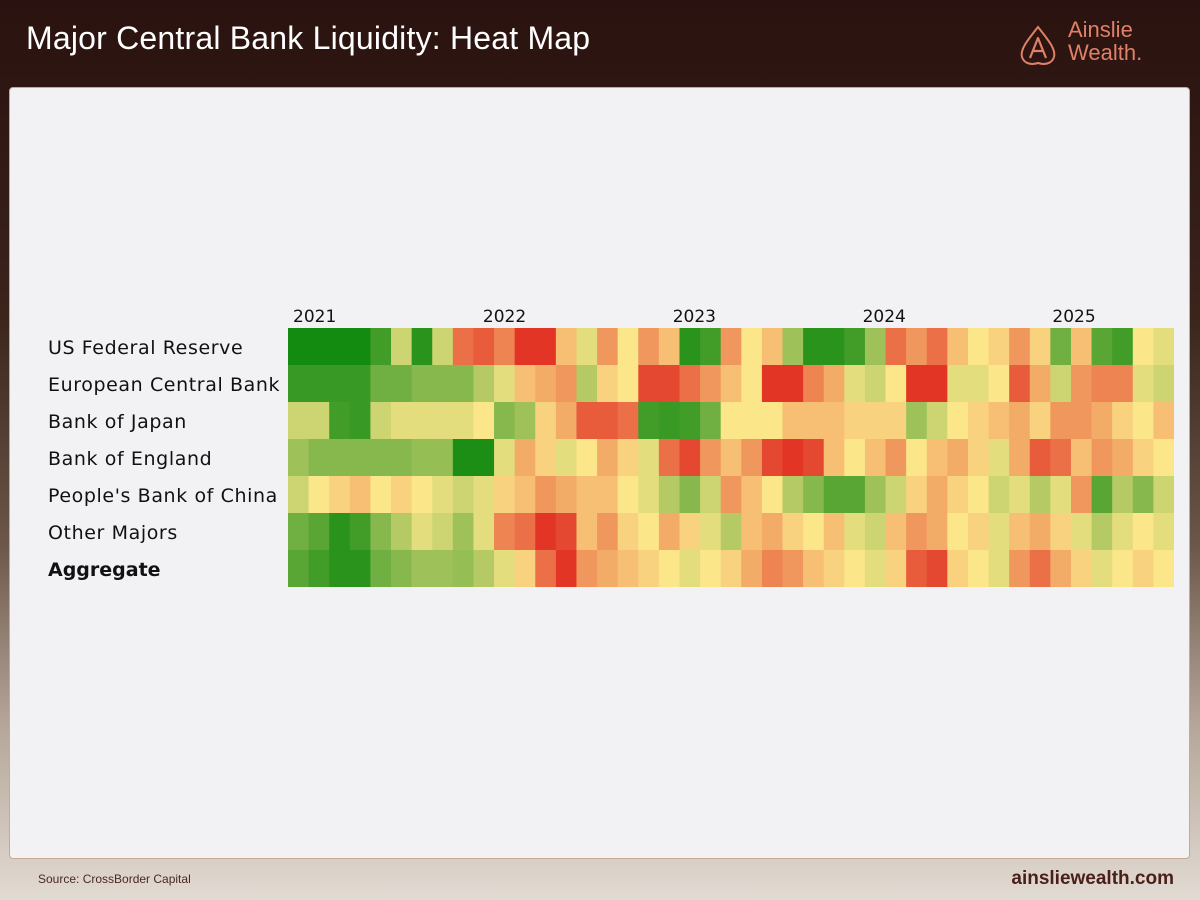 This screenshot has width=1200, height=900. Describe the element at coordinates (130, 458) in the screenshot. I see `row-label: Bank of England` at that location.